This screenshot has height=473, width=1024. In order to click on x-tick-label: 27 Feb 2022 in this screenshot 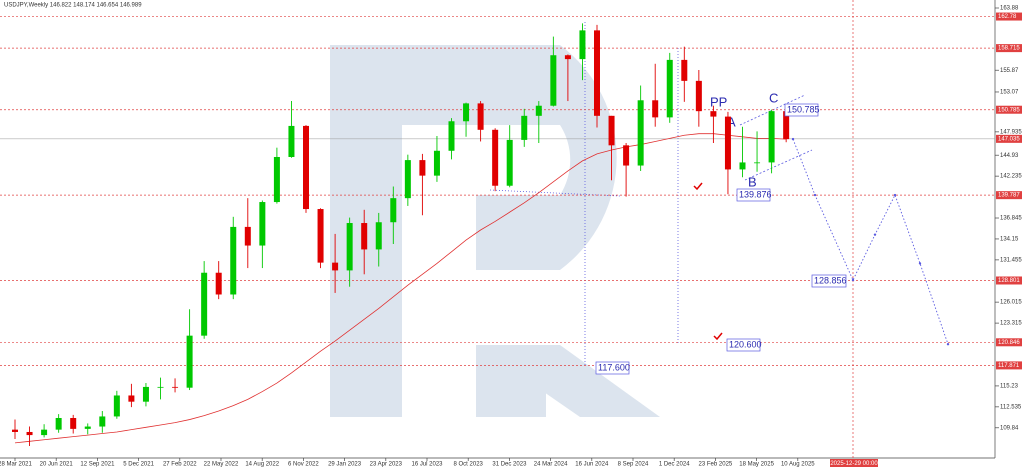, I will do `click(180, 465)`.